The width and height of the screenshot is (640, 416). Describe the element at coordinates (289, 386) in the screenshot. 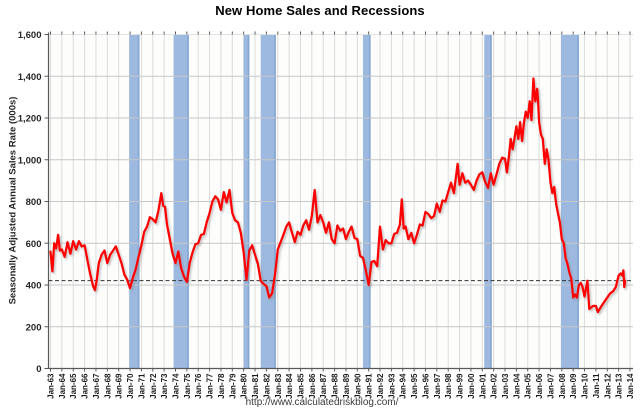

I see `x-tick-label: Jan-84` at that location.